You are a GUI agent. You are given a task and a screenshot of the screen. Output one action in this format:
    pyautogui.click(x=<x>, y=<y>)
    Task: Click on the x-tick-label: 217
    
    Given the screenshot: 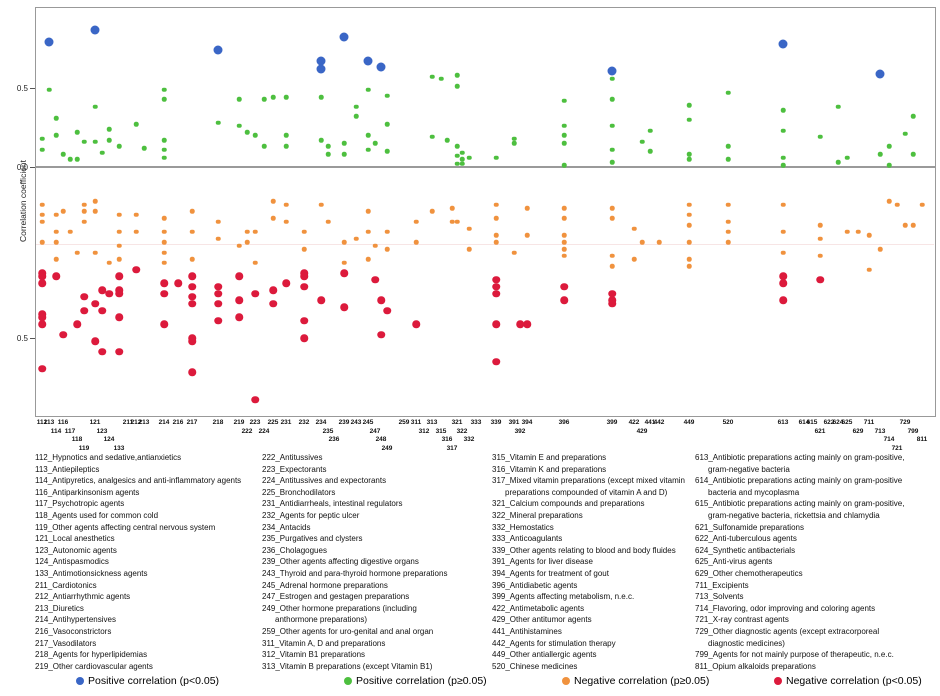 What is the action you would take?
    pyautogui.click(x=192, y=422)
    